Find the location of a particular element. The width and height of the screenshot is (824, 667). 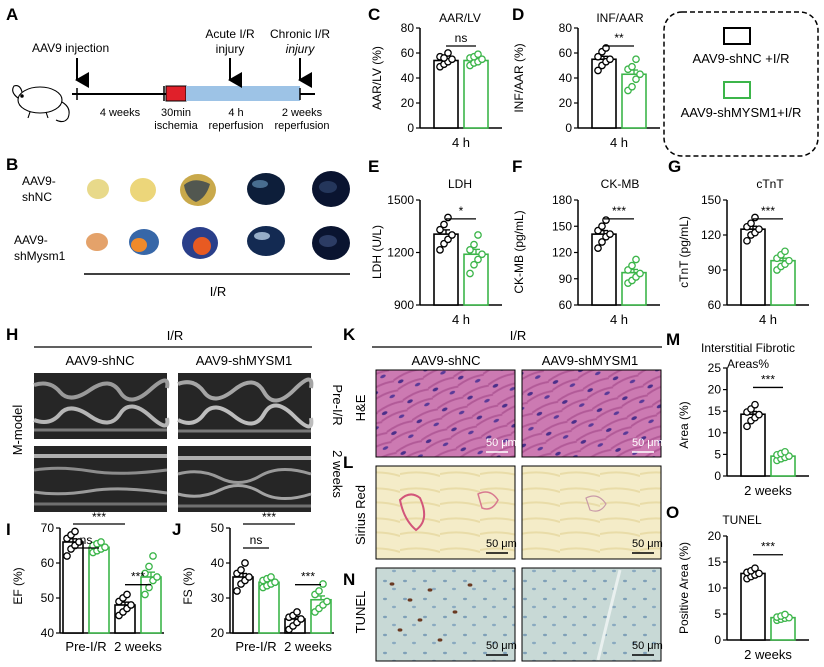

acute-label-1: Acute I/R is located at coordinates (230, 34).